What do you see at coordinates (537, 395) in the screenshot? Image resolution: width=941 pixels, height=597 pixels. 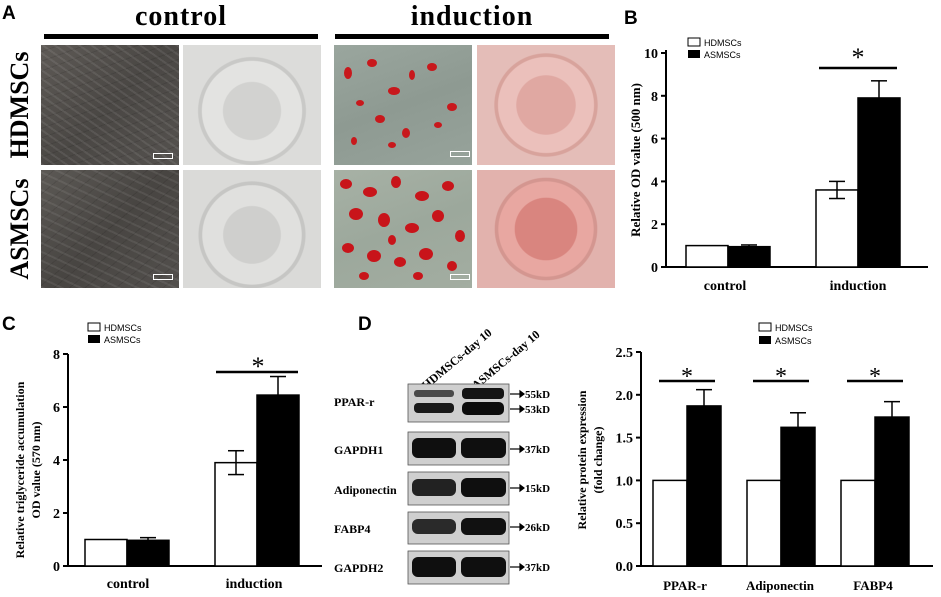 I see `marker-55kd: 55kD` at bounding box center [537, 395].